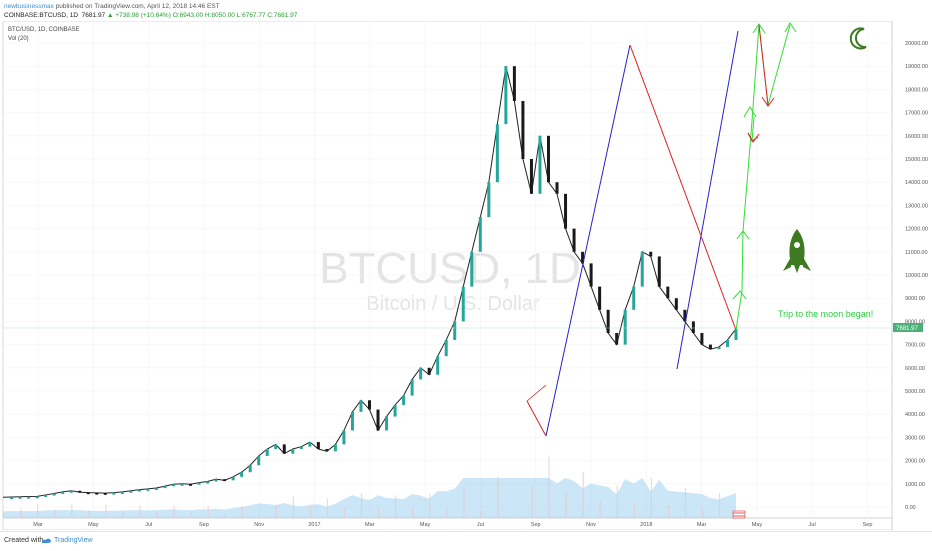 This screenshot has width=932, height=551. Describe the element at coordinates (453, 304) in the screenshot. I see `watermark-sub: Bitcoin / U.S. Dollar` at that location.